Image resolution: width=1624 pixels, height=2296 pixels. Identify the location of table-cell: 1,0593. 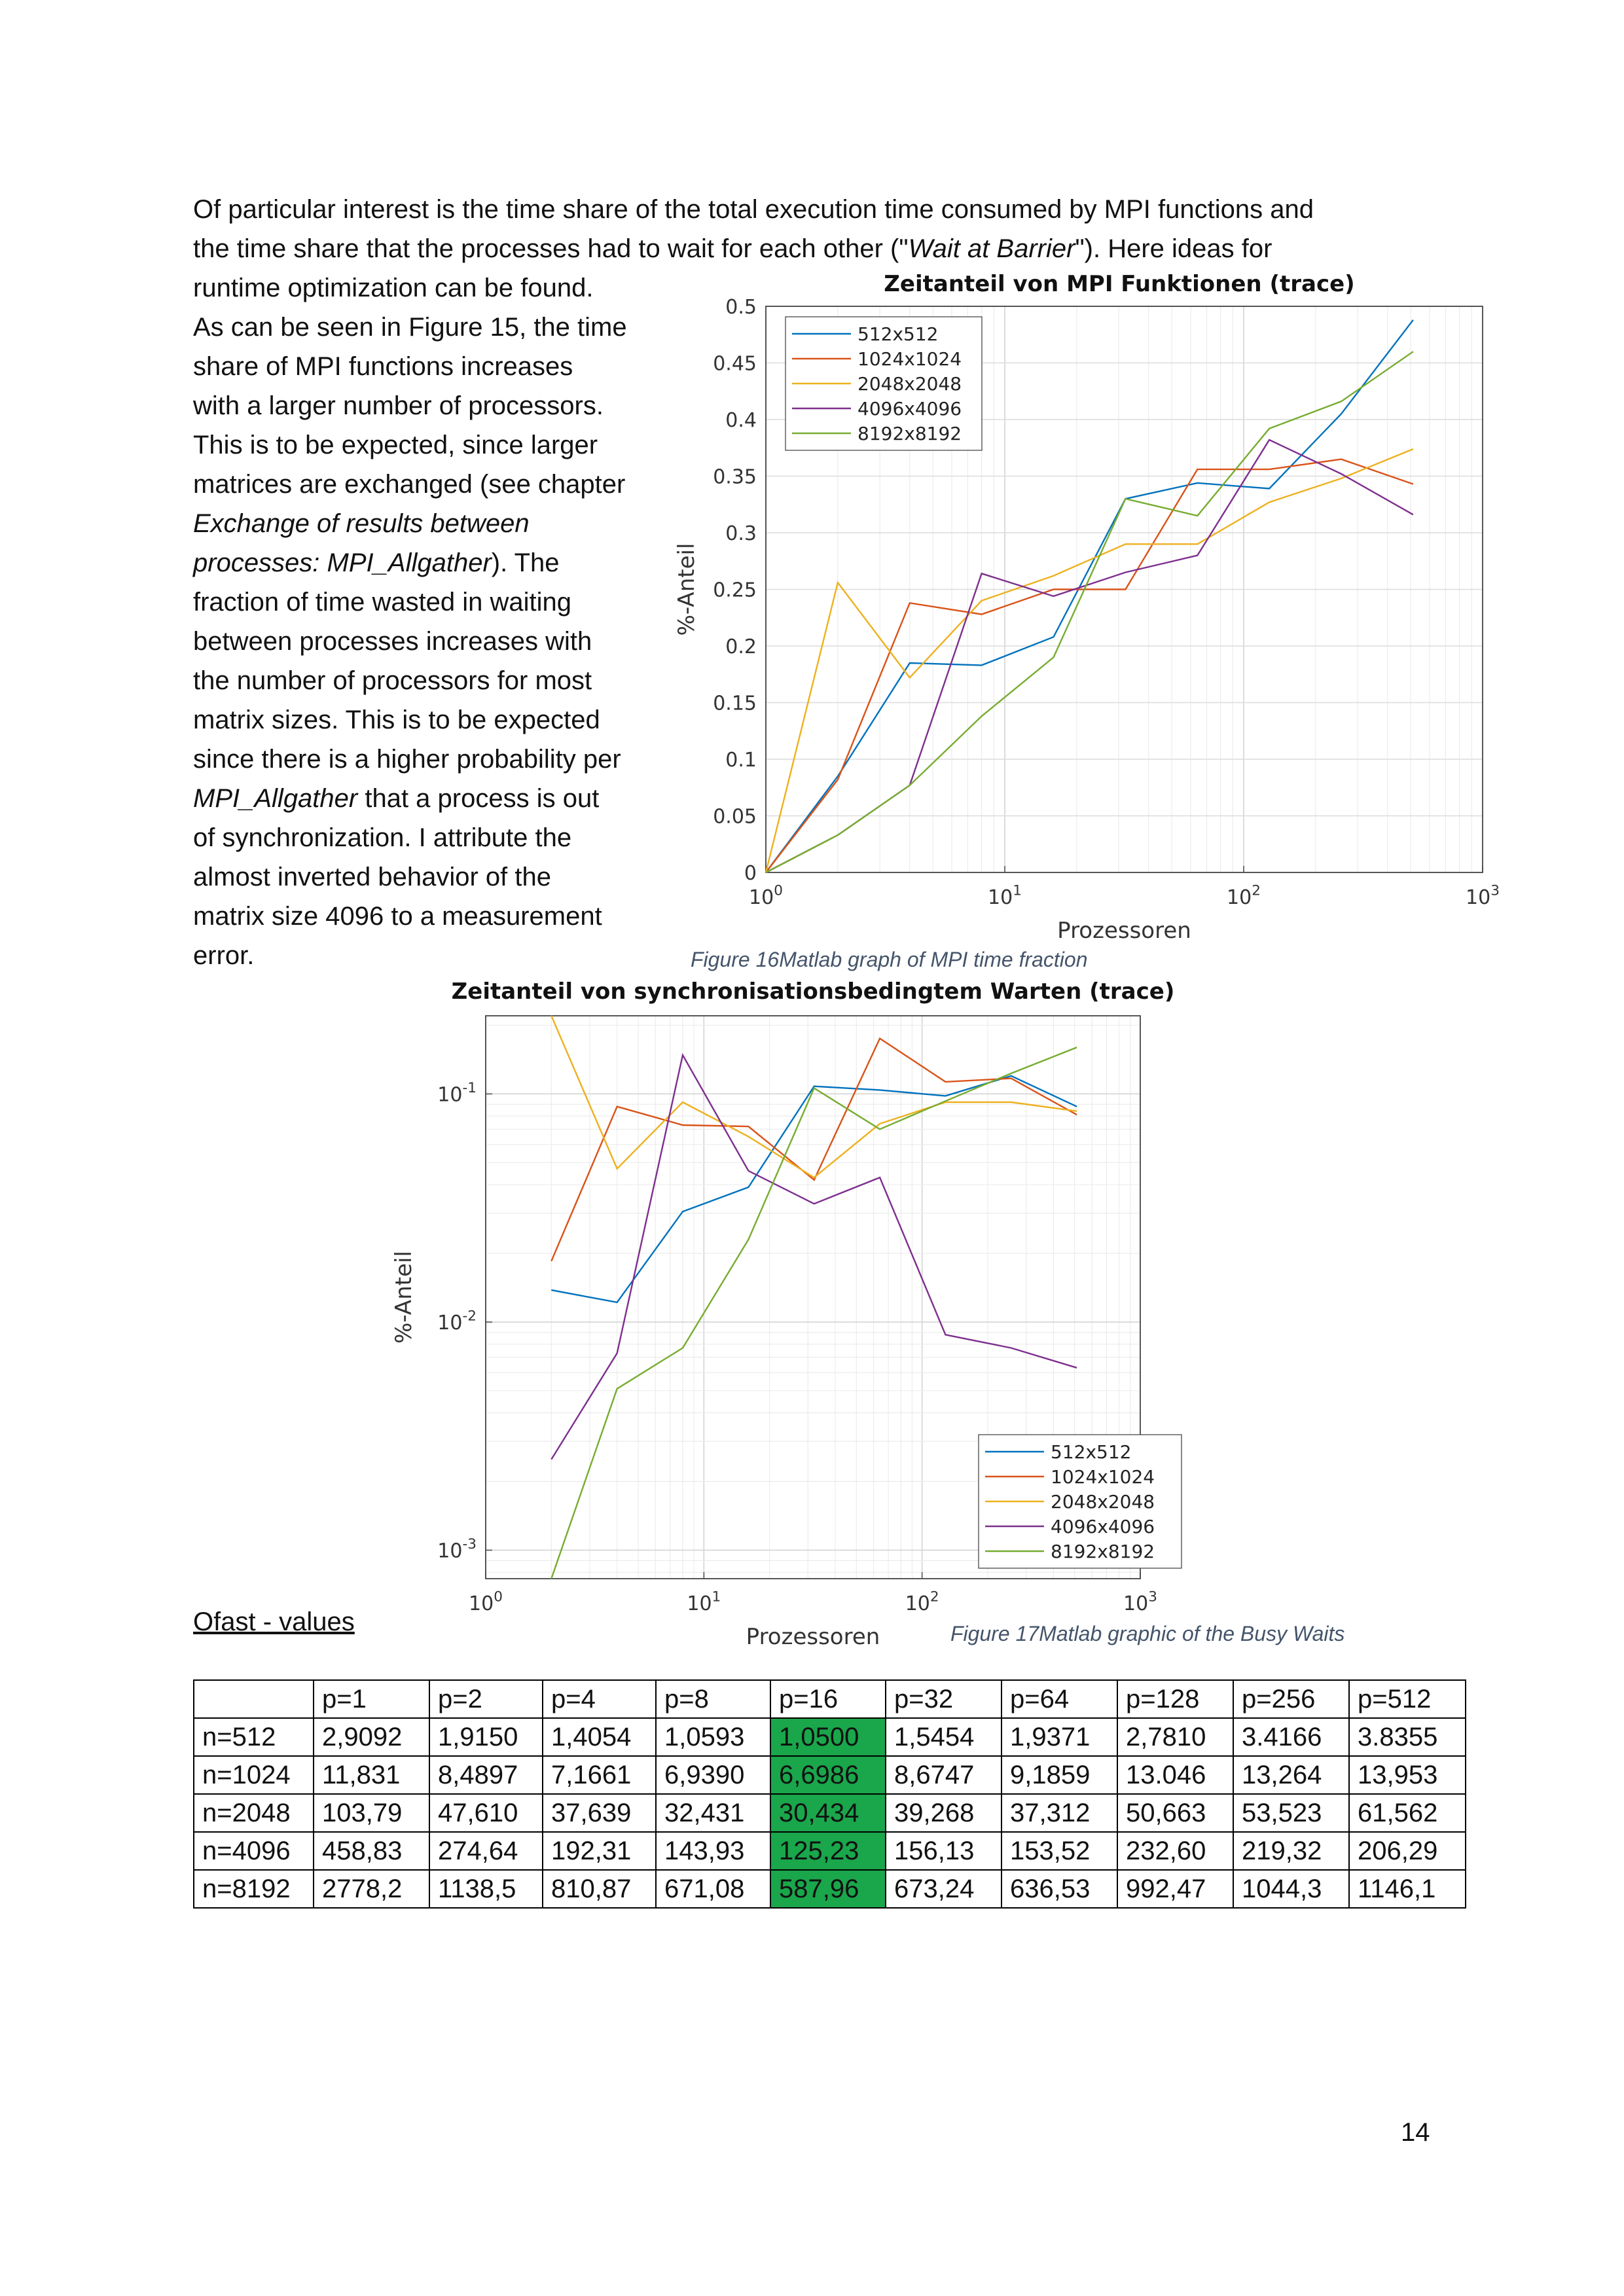
(713, 1737).